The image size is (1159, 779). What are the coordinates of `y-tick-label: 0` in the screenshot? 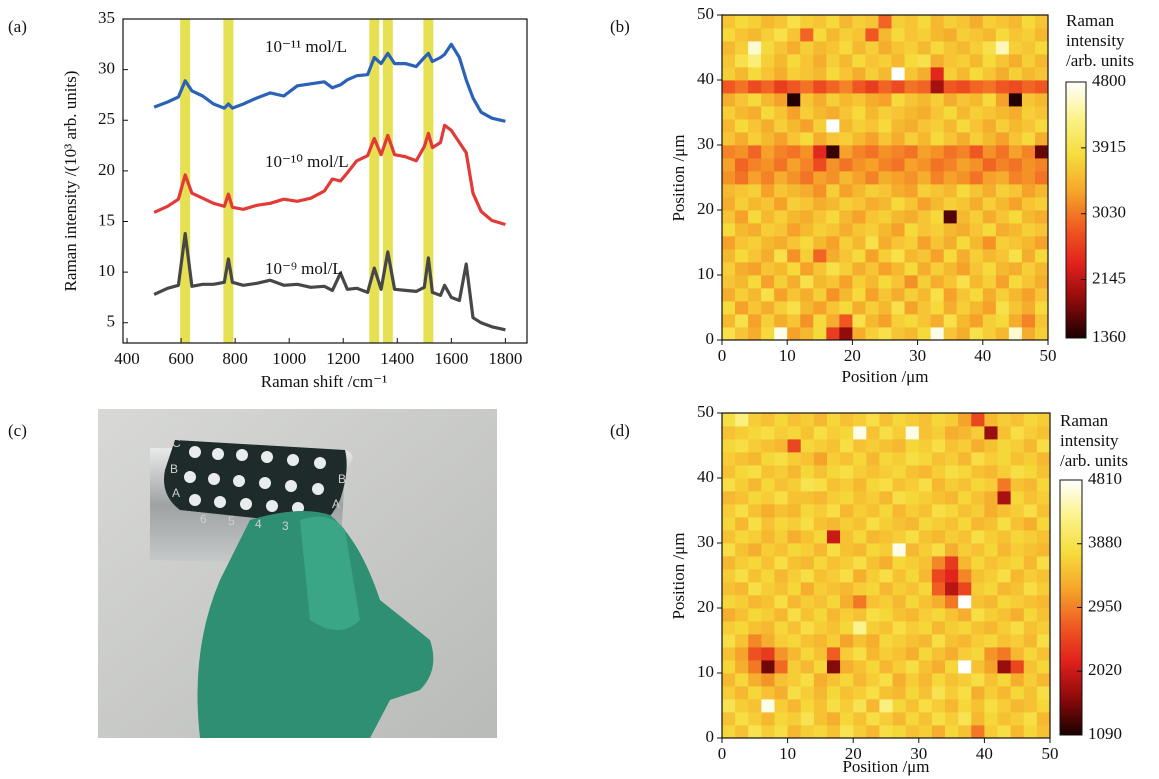 It's located at (710, 736).